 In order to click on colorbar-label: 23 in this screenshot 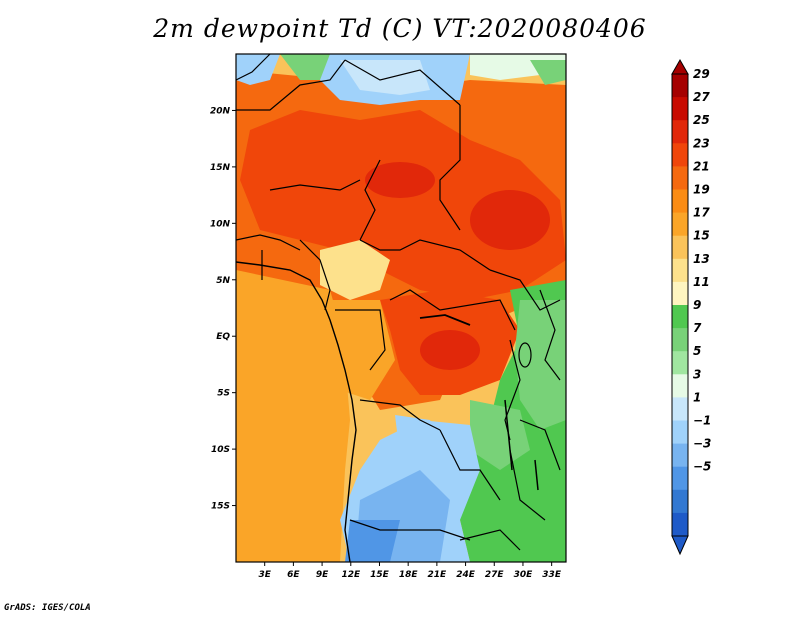, I will do `click(701, 143)`.